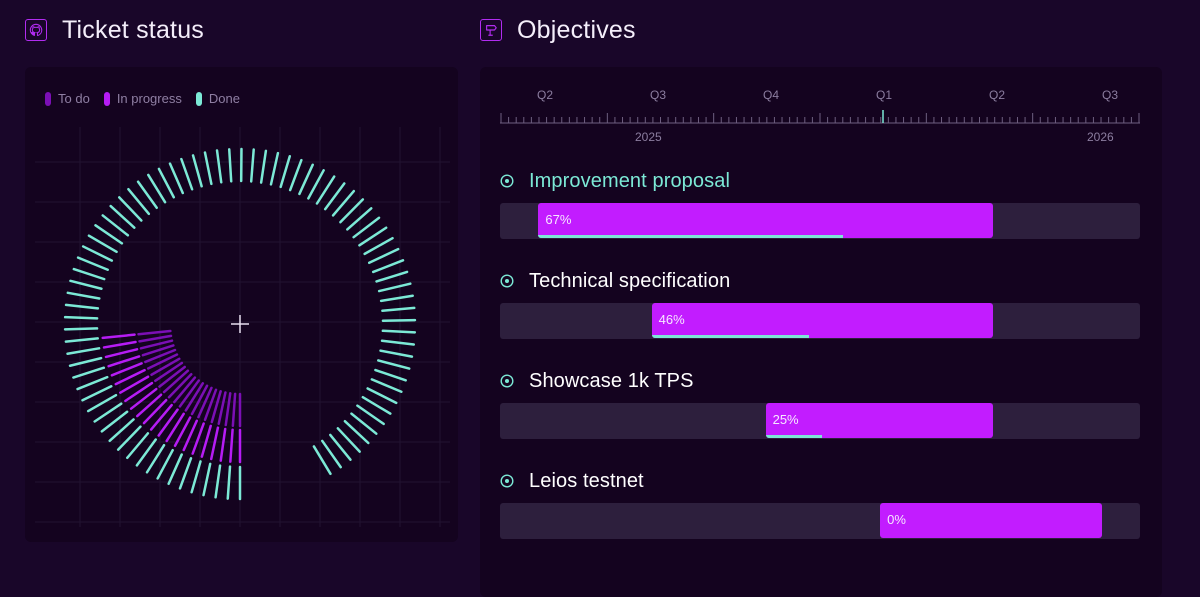 This screenshot has width=1200, height=597. I want to click on legend-item-done: Done, so click(217, 98).